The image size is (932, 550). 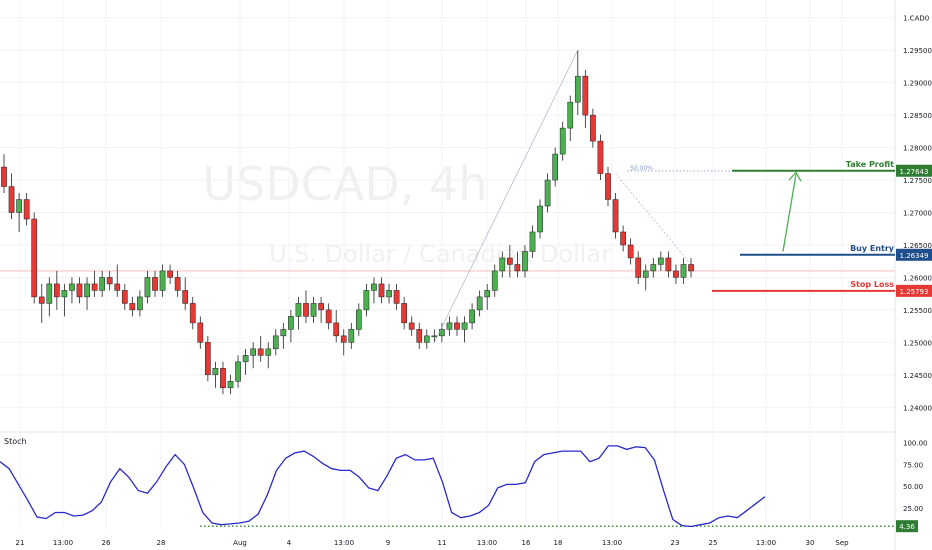 What do you see at coordinates (913, 465) in the screenshot?
I see `stoch-tick-label: 75.00` at bounding box center [913, 465].